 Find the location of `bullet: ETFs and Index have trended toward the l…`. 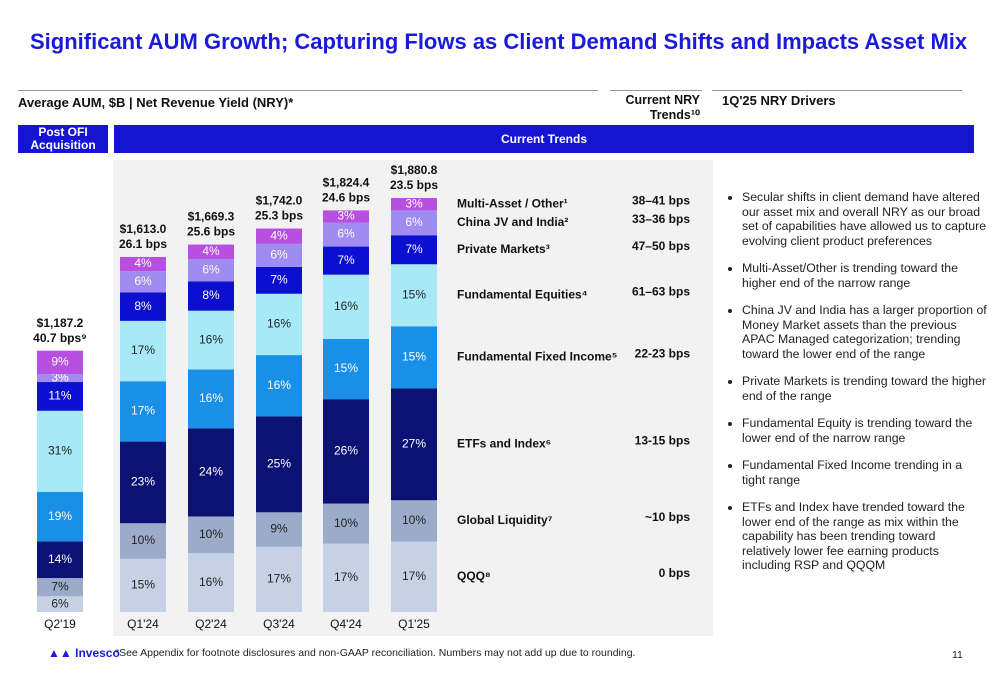

bullet: ETFs and Index have trended toward the l… is located at coordinates (864, 536).